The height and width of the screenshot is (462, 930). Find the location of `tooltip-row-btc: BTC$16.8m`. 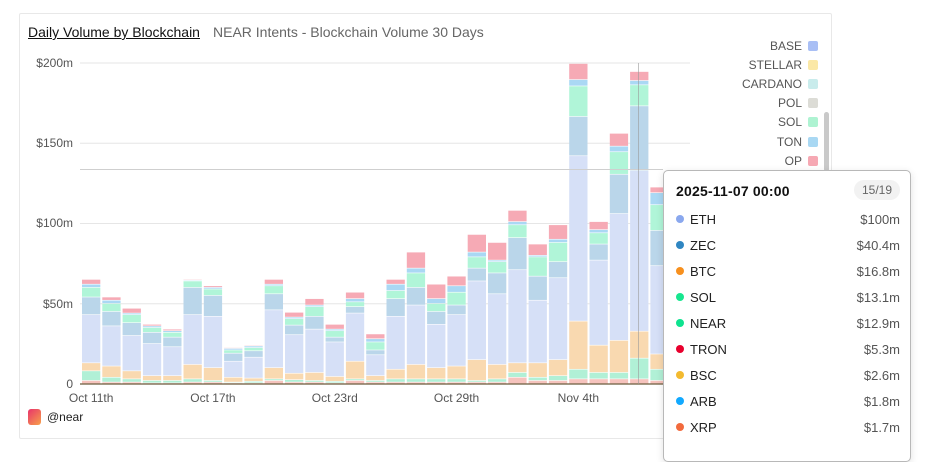

tooltip-row-btc: BTC$16.8m is located at coordinates (788, 271).